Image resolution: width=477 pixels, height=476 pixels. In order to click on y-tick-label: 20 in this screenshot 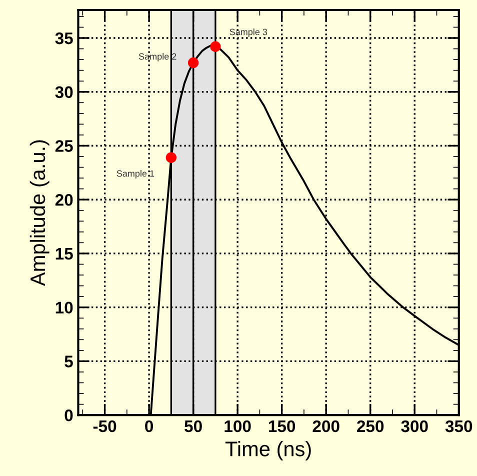, I will do `click(64, 200)`.